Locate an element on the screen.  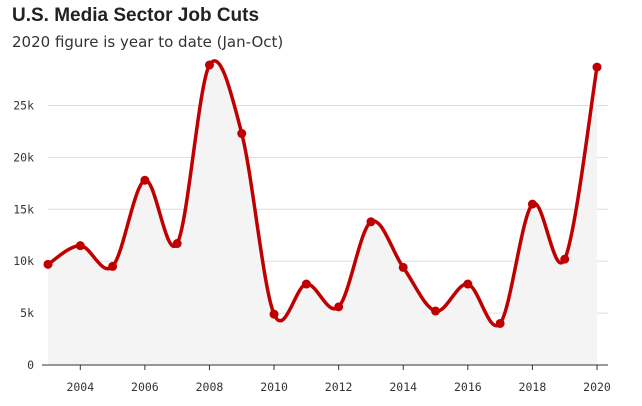
x-tick-label: 2016 is located at coordinates (468, 387).